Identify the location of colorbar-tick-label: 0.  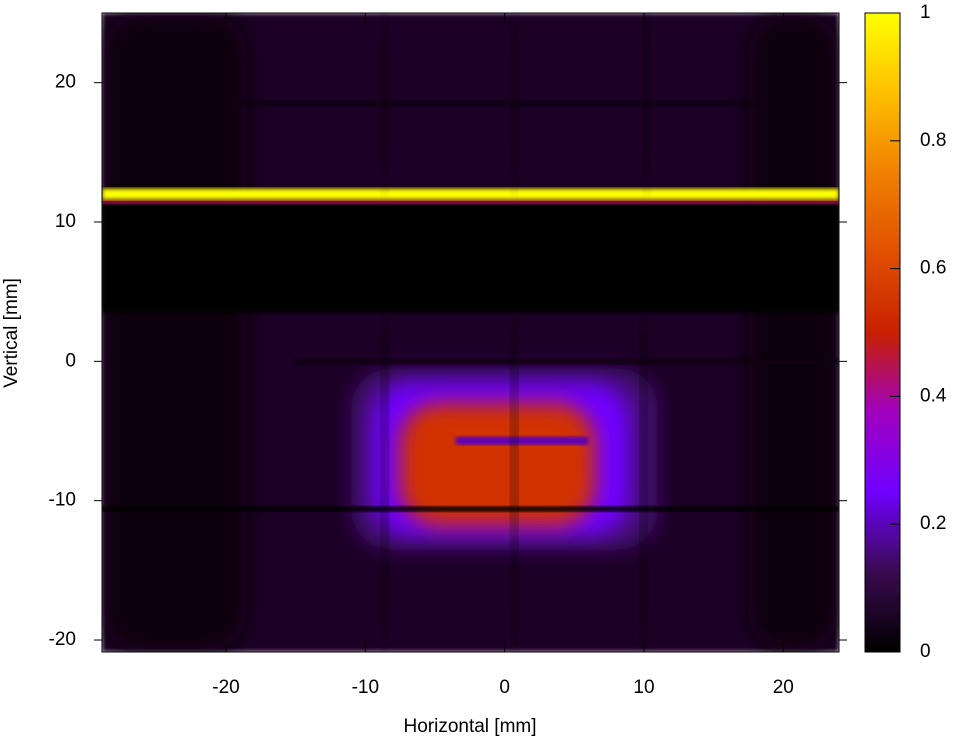
(925, 651).